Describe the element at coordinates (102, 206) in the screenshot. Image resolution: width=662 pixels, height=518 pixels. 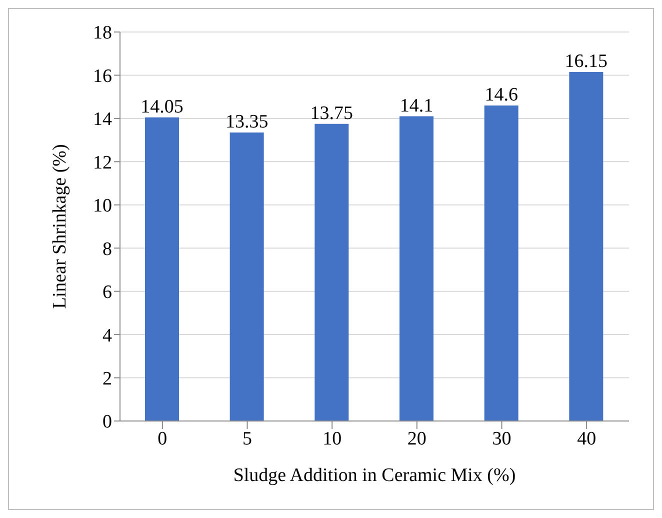
I see `y-tick-label: 10` at that location.